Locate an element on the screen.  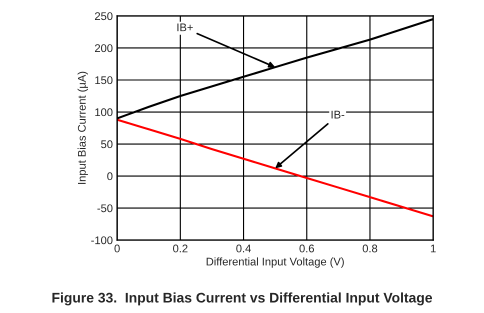
y-tick-label: -100 is located at coordinates (102, 240).